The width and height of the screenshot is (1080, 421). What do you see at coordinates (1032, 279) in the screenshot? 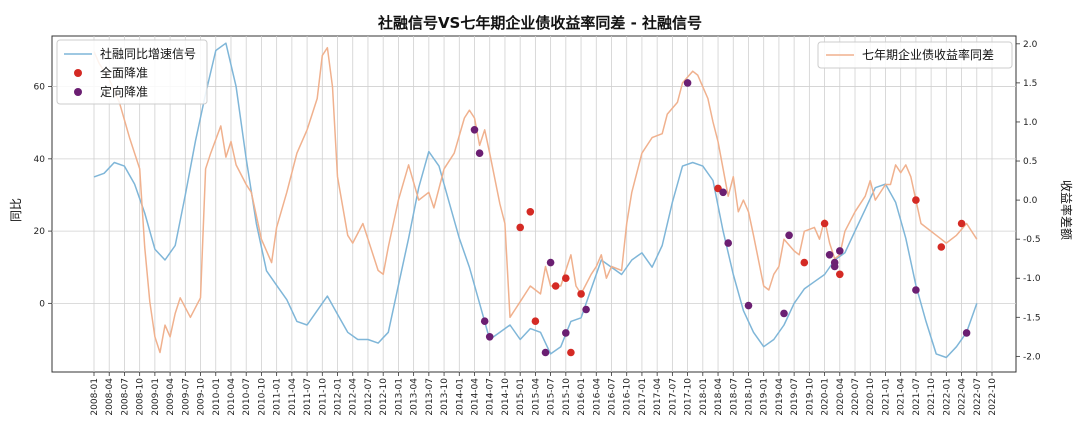
I see `right-tick-label: -1.0` at bounding box center [1032, 279].